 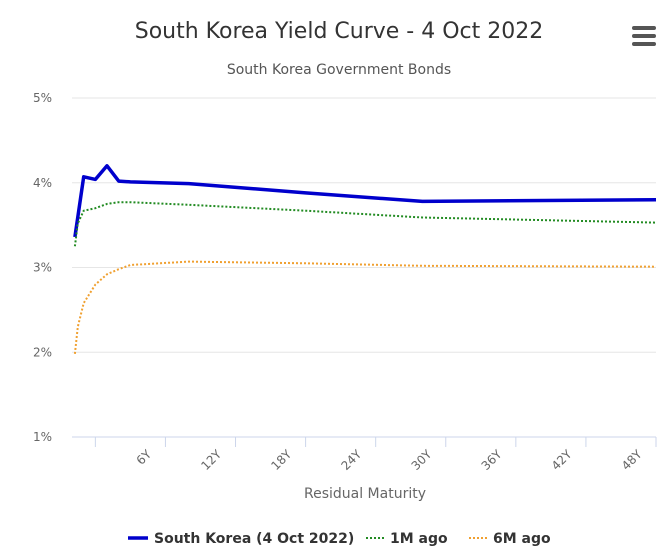 I want to click on x-axis-ticks: 6Y 12Y 18Y 24Y 30Y 36Y 42Y 48Y, so click(x=375, y=455).